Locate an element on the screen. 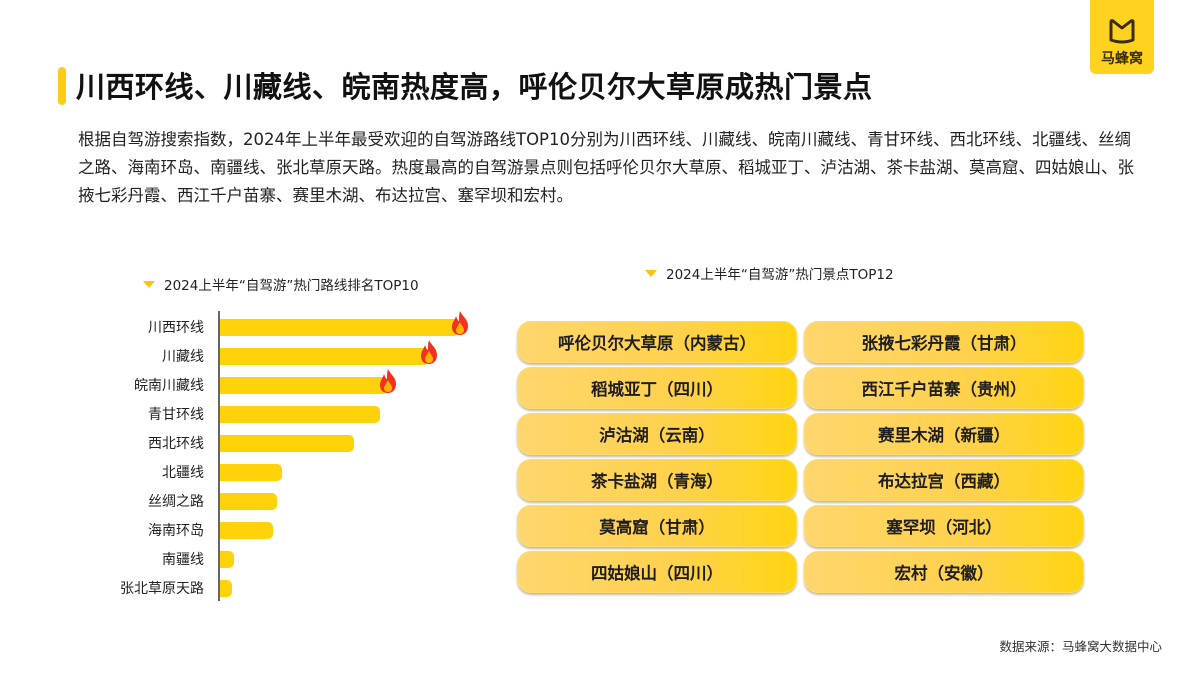 This screenshot has height=675, width=1200. spots-panel-title: 2024上半年“自驾游”热门景点TOP12 is located at coordinates (769, 273).